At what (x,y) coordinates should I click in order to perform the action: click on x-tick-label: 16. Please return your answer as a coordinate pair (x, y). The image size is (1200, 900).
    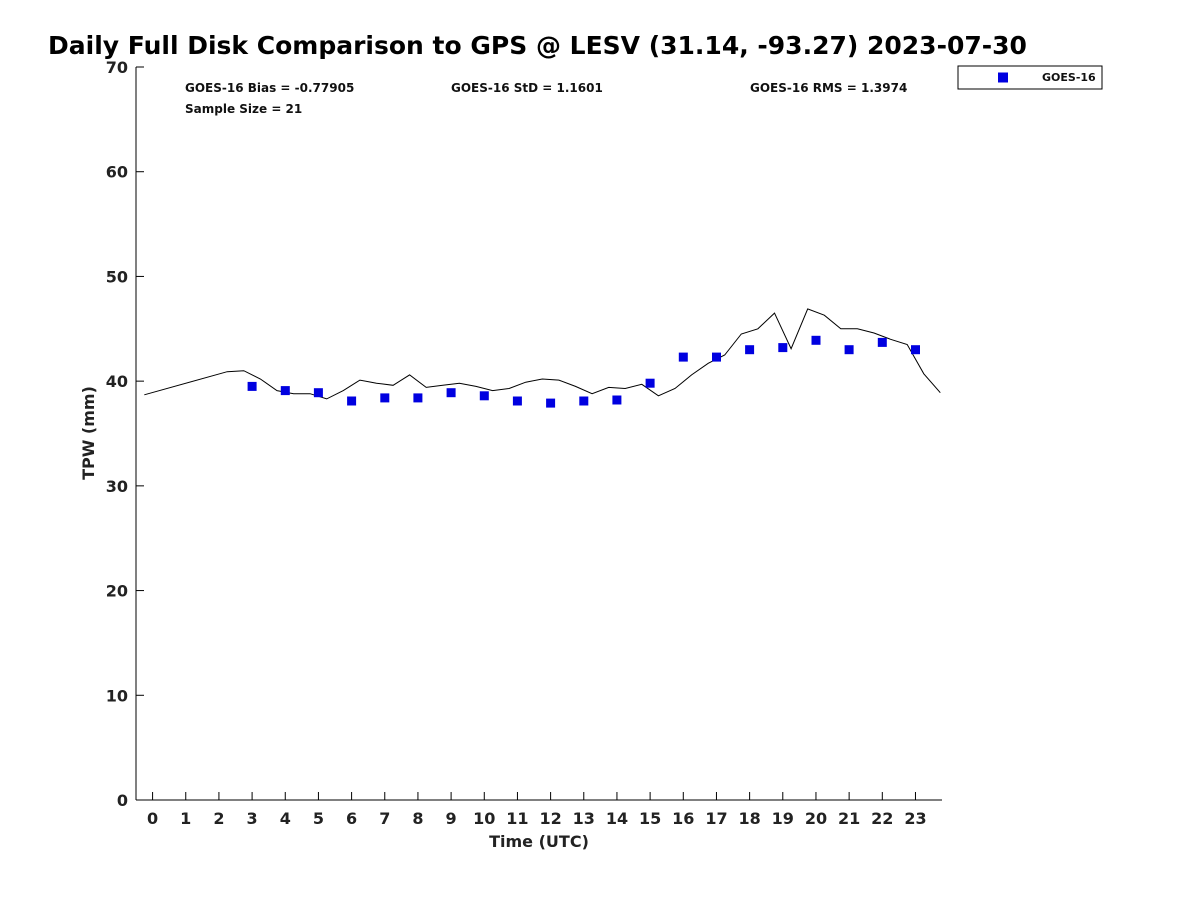
    Looking at the image, I should click on (683, 818).